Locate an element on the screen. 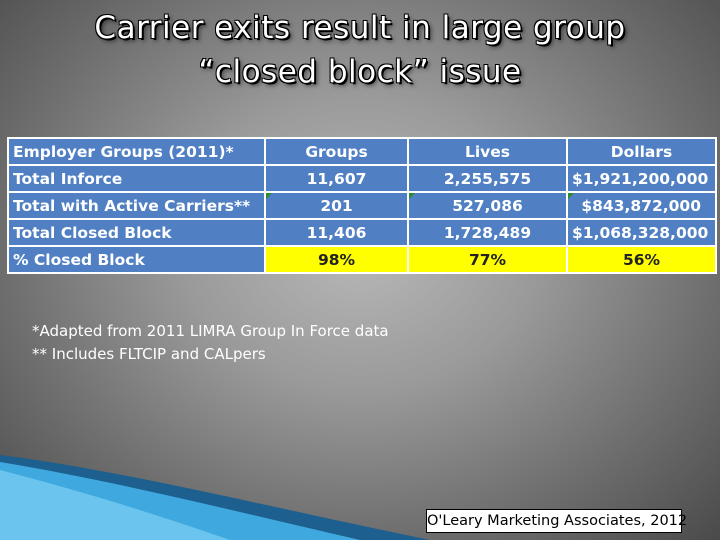 This screenshot has height=540, width=720. credit-box: O'Leary Marketing Associates, 2012 is located at coordinates (556, 521).